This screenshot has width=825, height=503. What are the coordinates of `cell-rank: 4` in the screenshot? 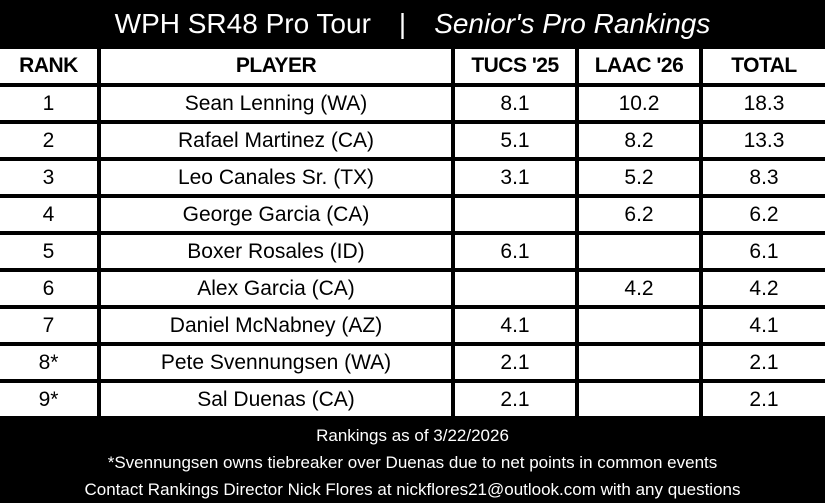 It's located at (48, 214).